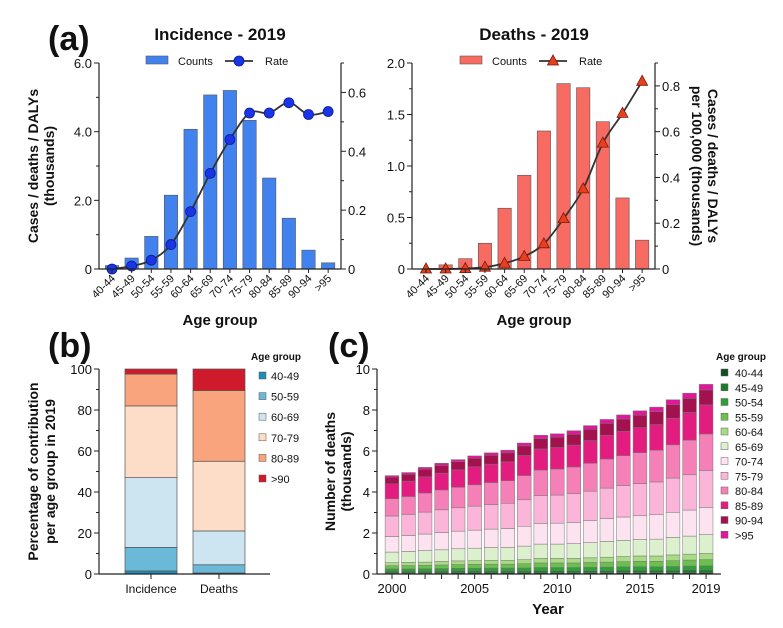 The height and width of the screenshot is (628, 783). I want to click on legend-label: 55-59, so click(749, 418).